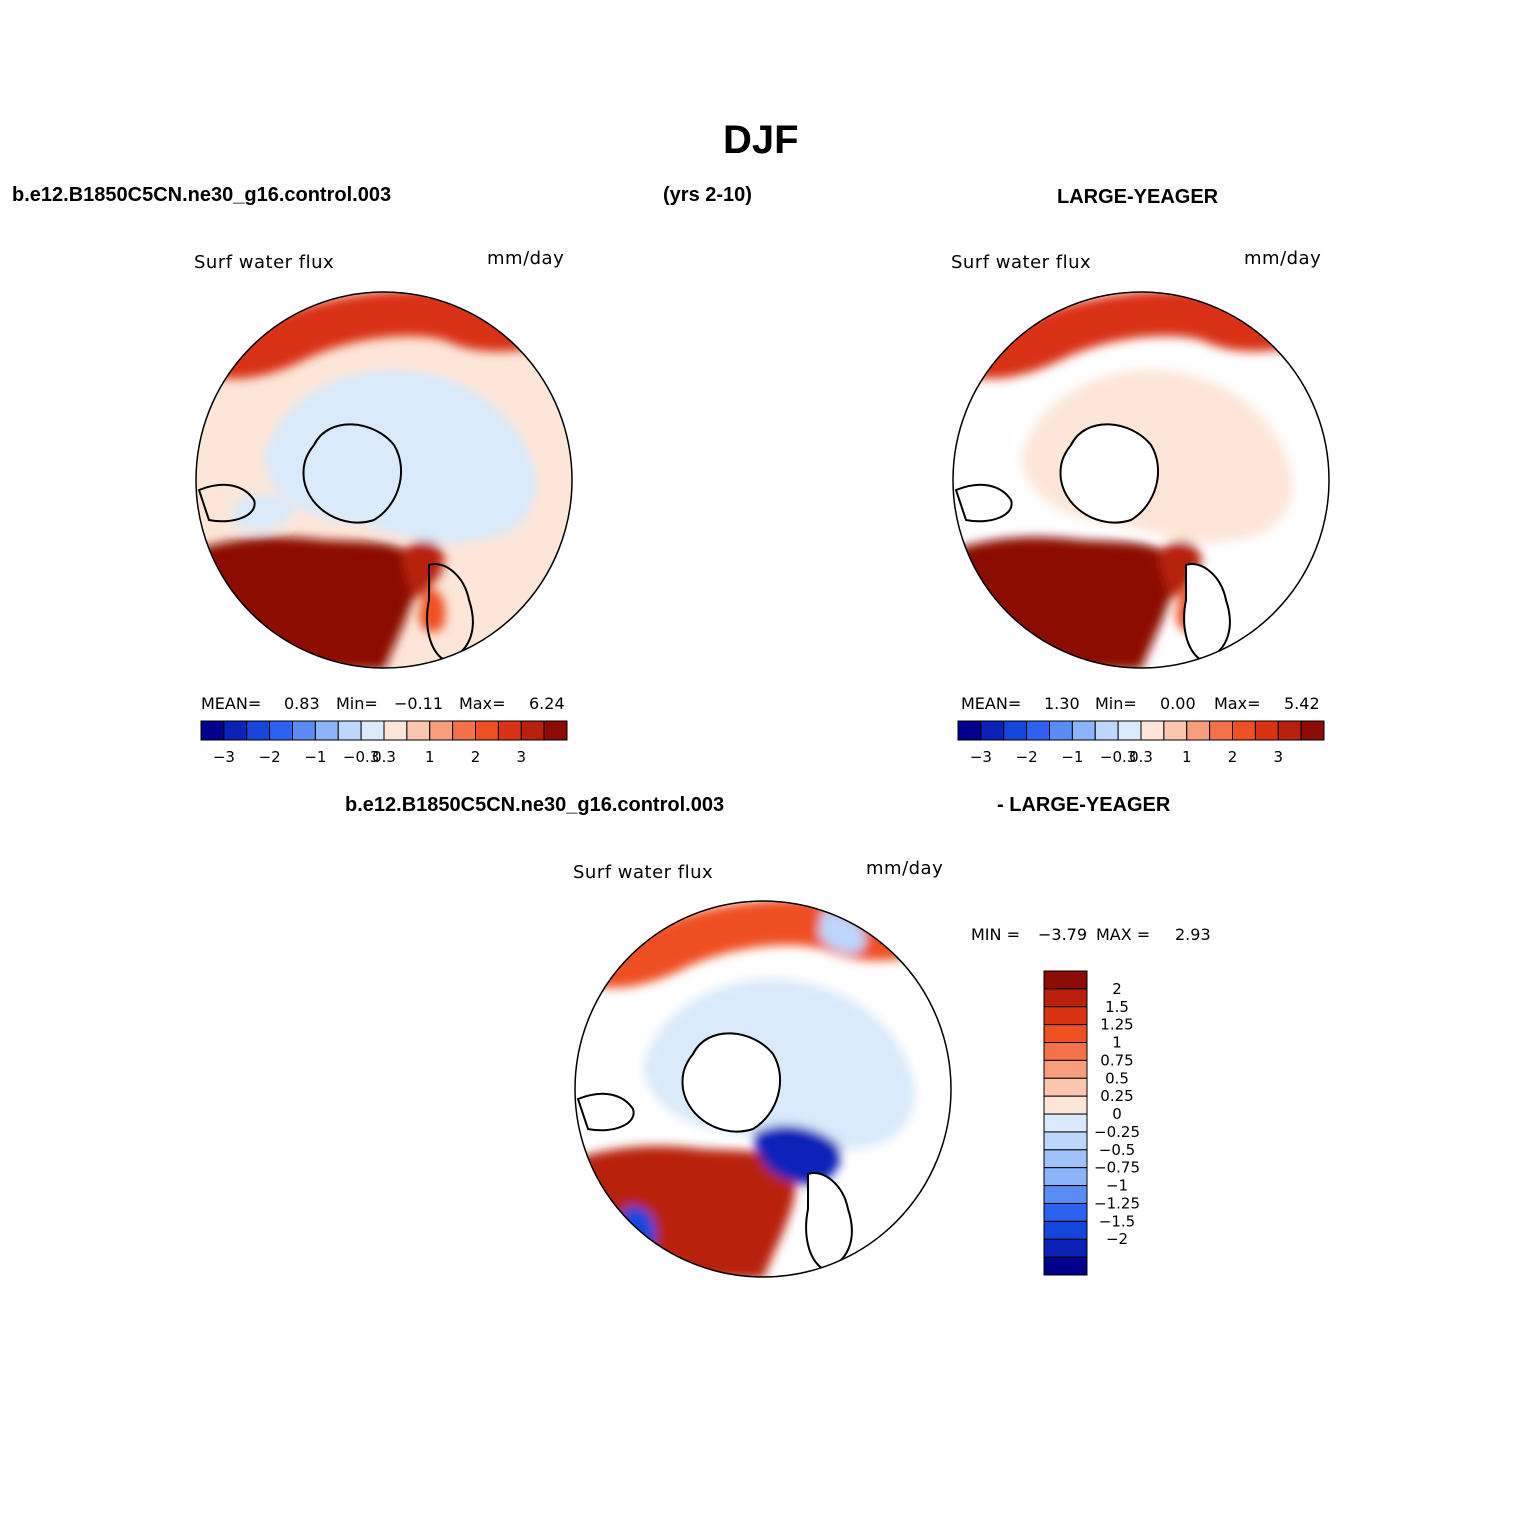  I want to click on diff-case-label: b.e12.B1850C5CN.ne30_g16.control.003, so click(535, 805).